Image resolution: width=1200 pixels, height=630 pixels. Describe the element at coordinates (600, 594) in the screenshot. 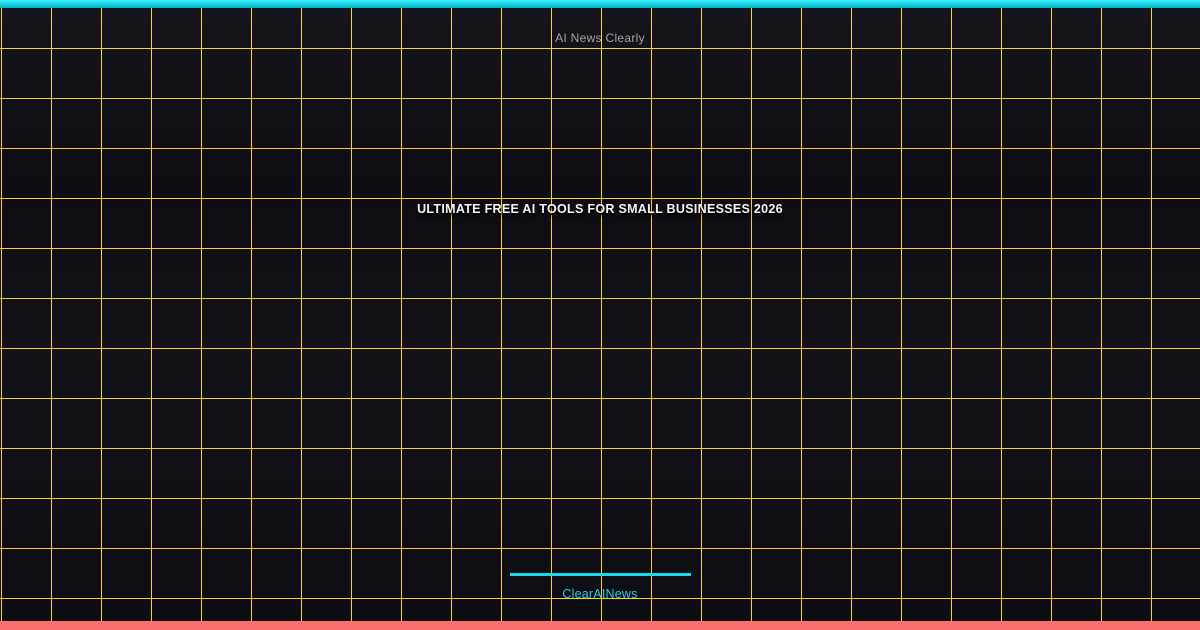

I see `brand-name-label: ClearAINews` at that location.